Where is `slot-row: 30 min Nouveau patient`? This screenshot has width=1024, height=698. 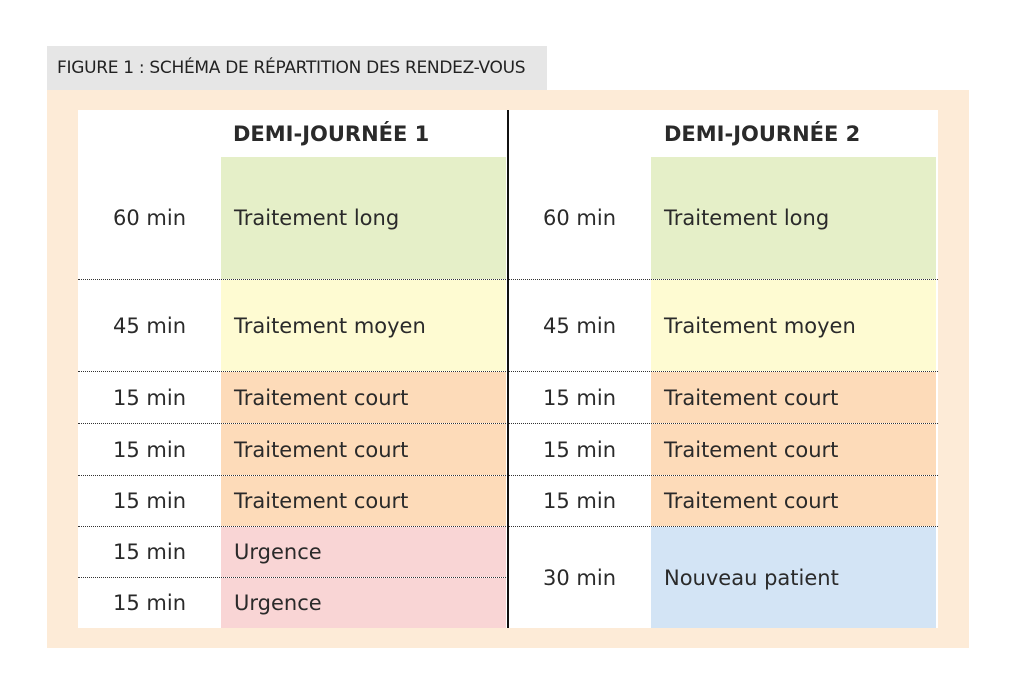
slot-row: 30 min Nouveau patient is located at coordinates (723, 577).